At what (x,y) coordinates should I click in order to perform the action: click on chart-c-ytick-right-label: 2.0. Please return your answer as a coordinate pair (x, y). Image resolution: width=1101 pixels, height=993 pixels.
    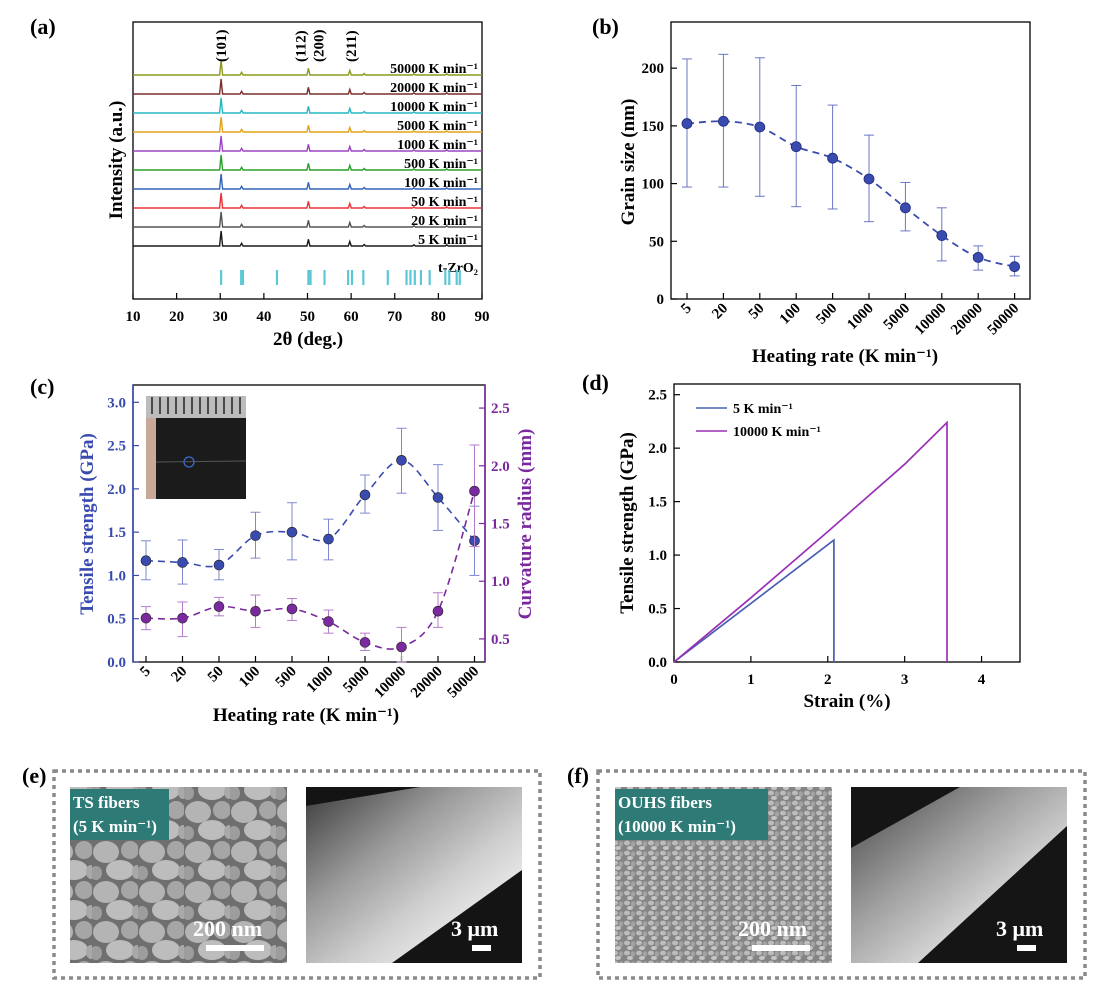
    Looking at the image, I should click on (500, 467).